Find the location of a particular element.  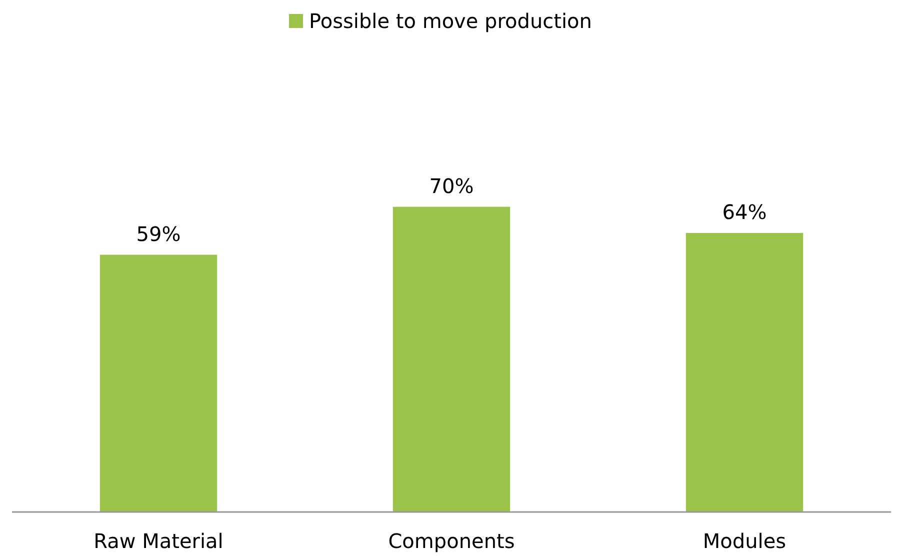

data-label: 70% is located at coordinates (451, 186).